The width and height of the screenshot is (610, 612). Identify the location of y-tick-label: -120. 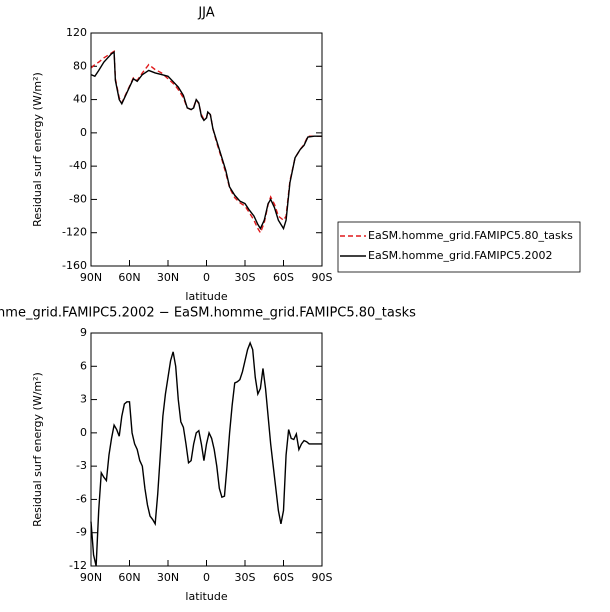
(74, 232).